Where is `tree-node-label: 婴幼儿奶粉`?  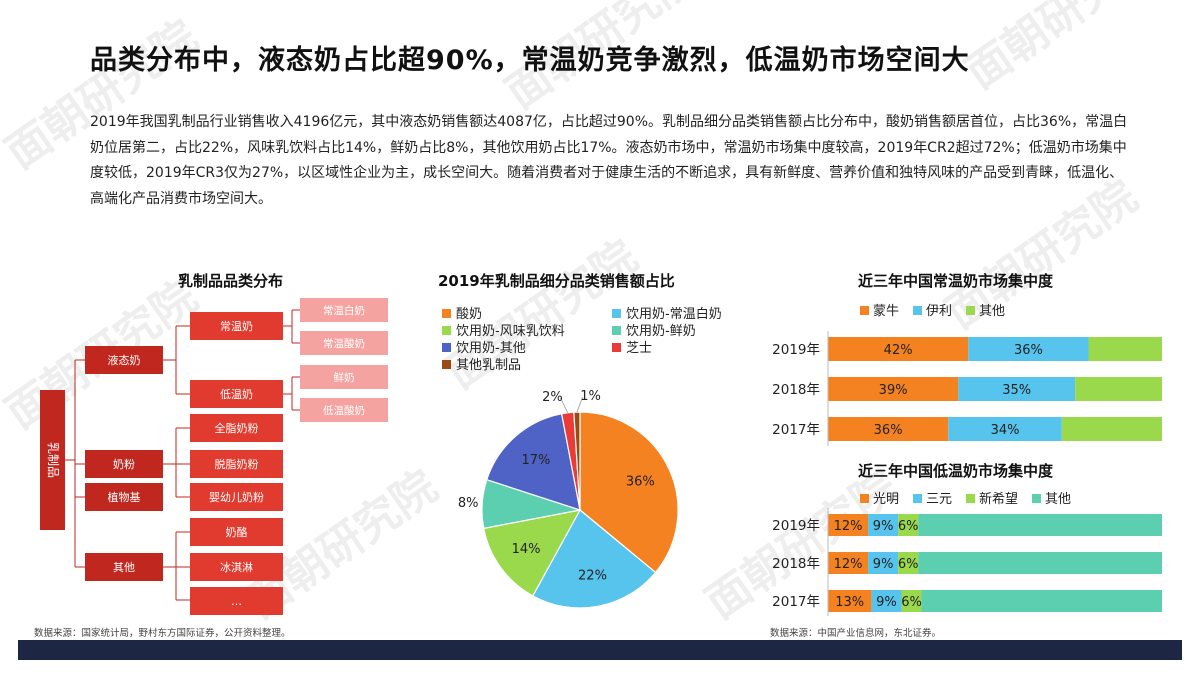
tree-node-label: 婴幼儿奶粉 is located at coordinates (236, 497).